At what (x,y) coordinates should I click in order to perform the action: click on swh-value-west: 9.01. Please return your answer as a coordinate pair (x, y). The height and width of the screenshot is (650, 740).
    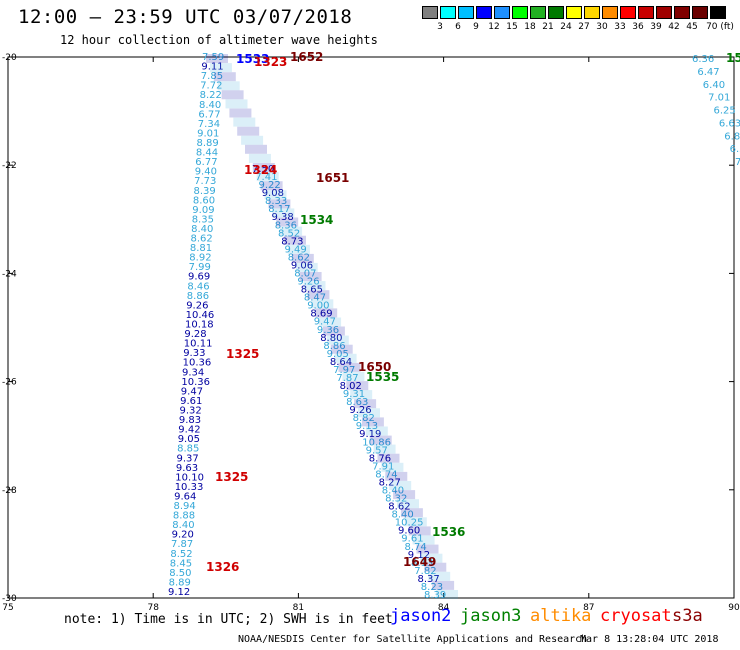
    Looking at the image, I should click on (208, 133).